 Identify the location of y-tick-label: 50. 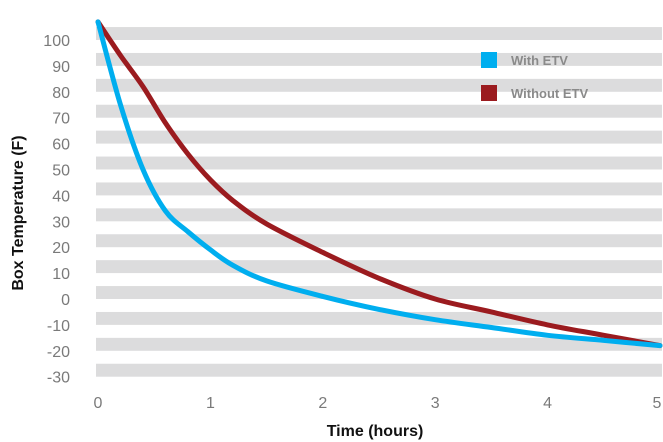
(61, 171).